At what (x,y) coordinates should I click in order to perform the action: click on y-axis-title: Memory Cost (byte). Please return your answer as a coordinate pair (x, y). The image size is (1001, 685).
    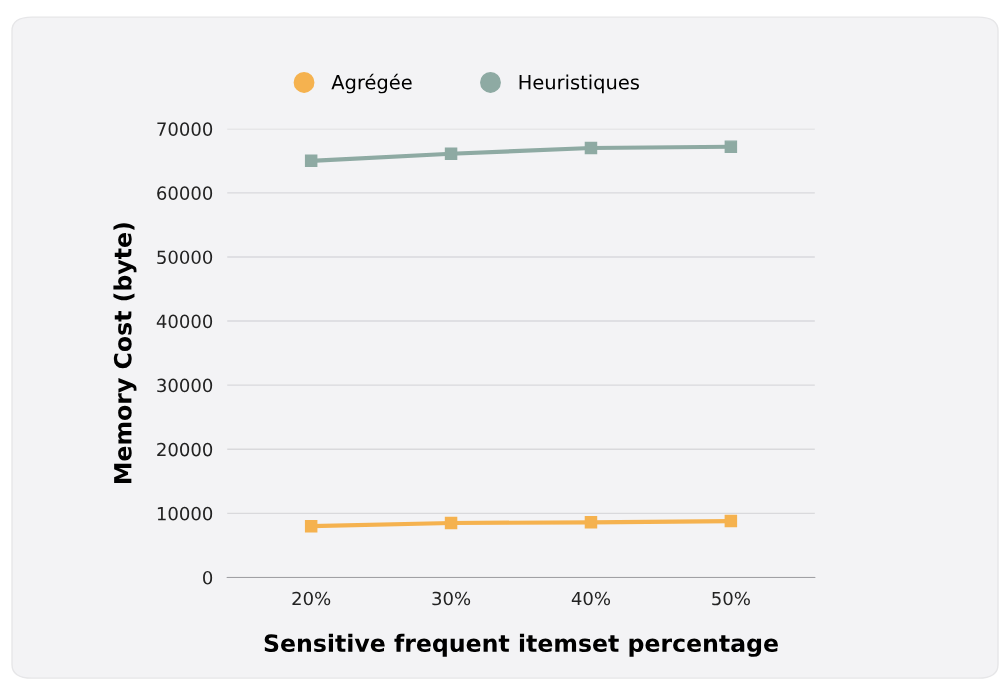
    Looking at the image, I should click on (125, 353).